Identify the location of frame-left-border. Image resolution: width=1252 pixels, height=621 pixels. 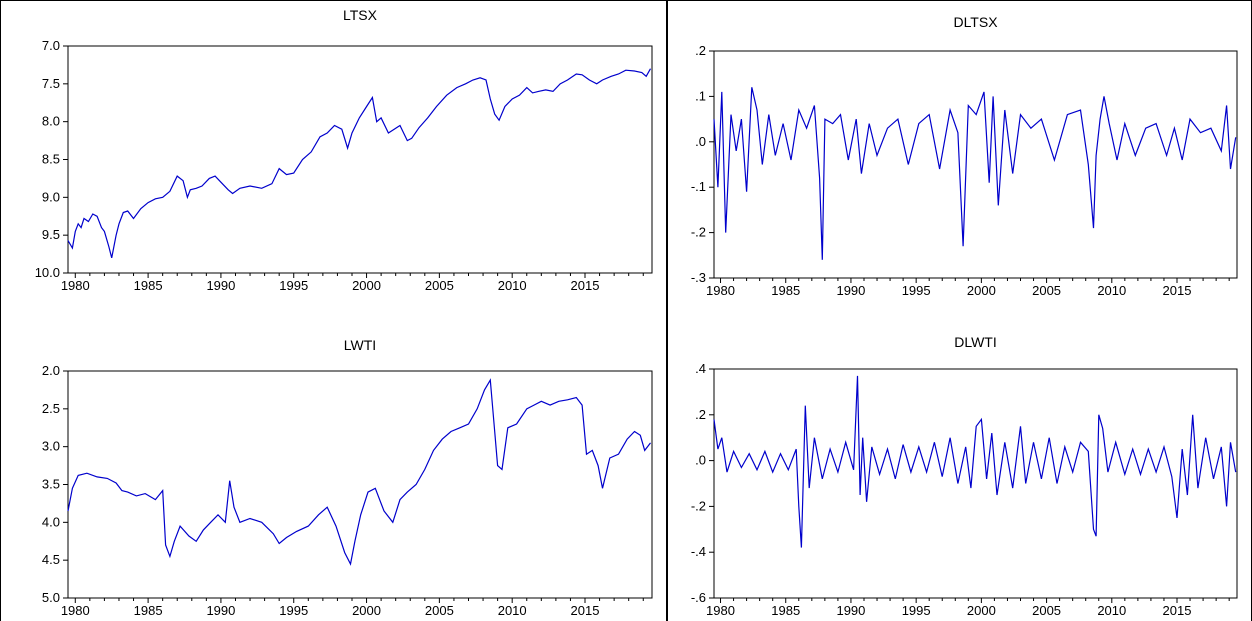
(0, 310).